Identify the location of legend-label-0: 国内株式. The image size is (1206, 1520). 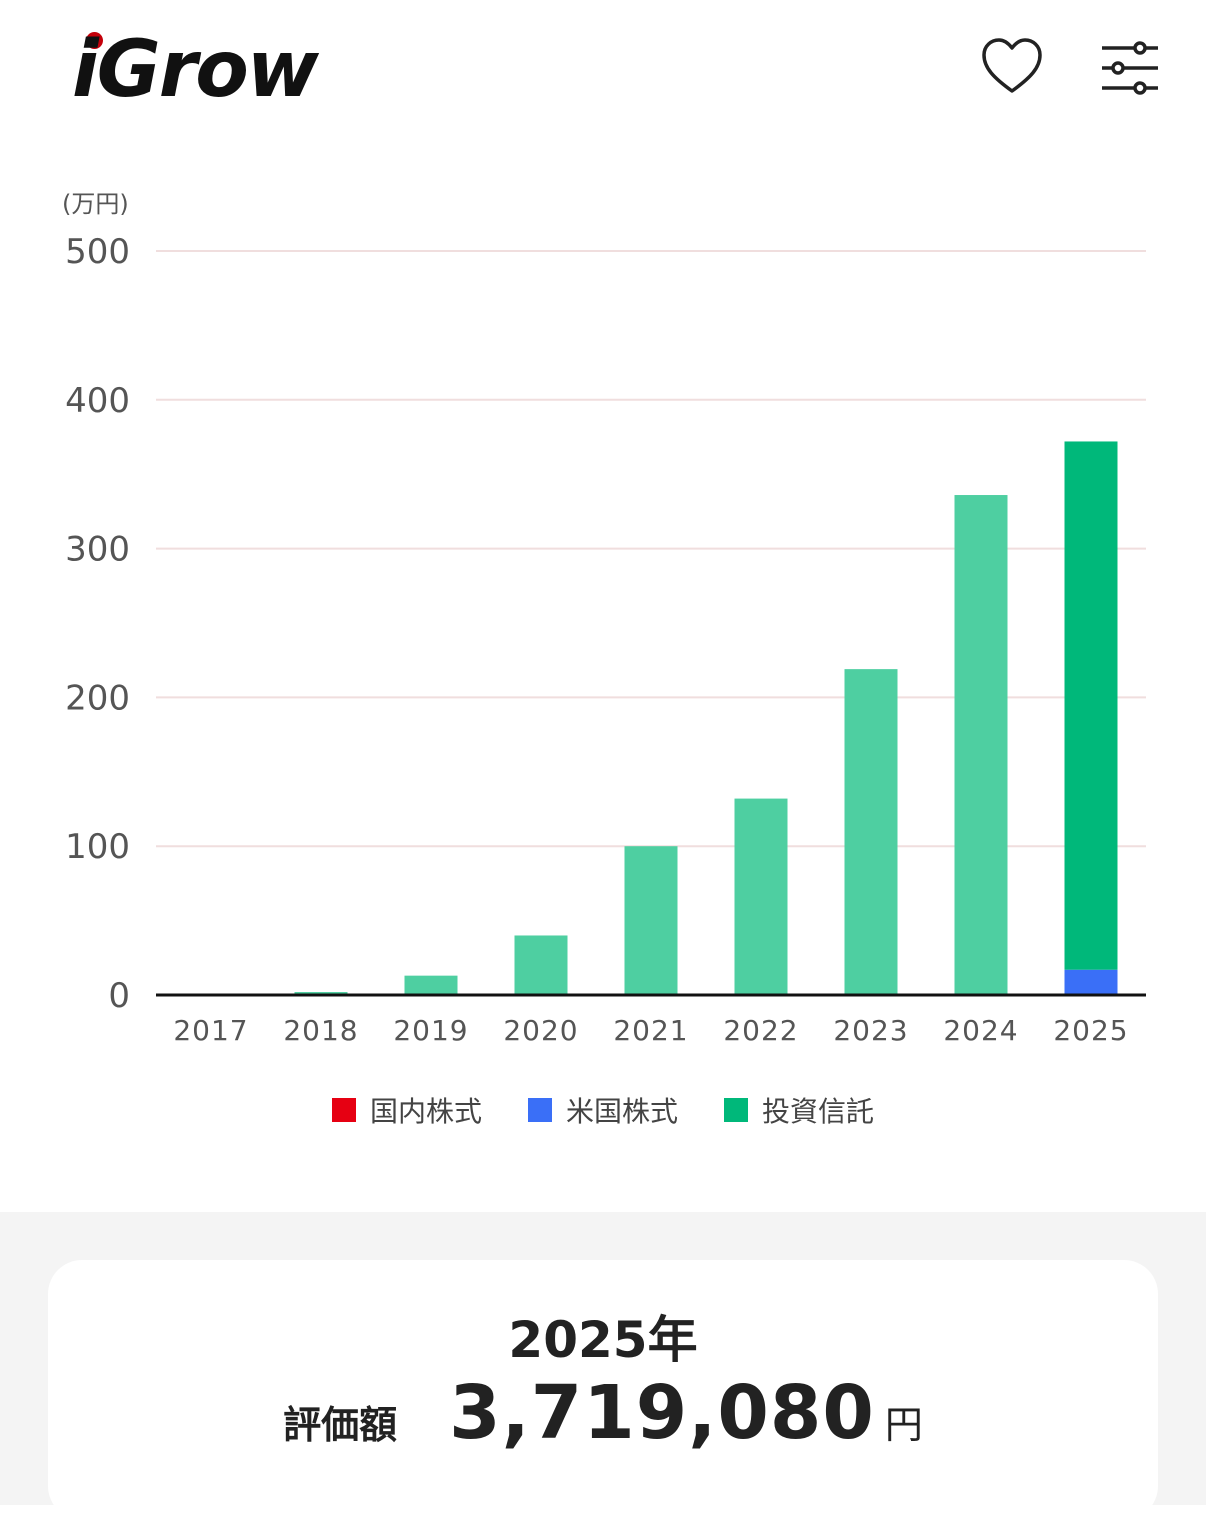
(425, 1111).